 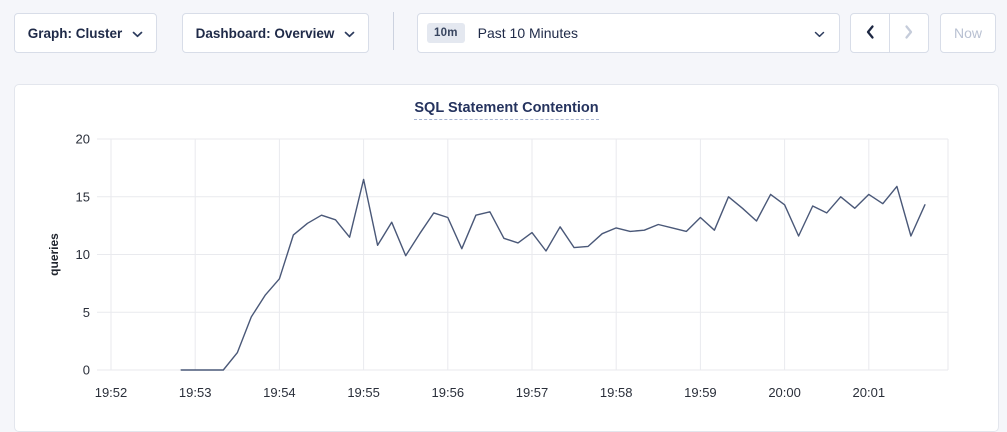 What do you see at coordinates (968, 33) in the screenshot?
I see `now-button: Now` at bounding box center [968, 33].